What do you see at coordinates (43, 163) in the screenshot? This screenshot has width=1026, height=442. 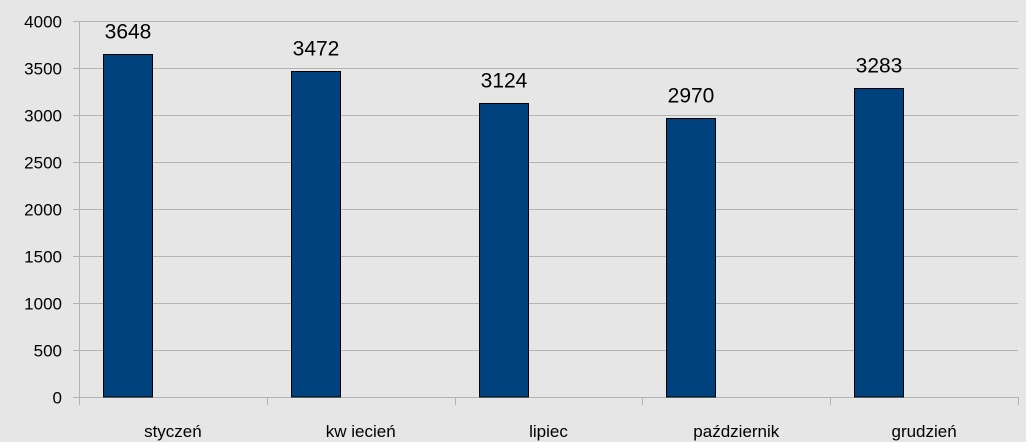 I see `y-tick-label: 2500` at bounding box center [43, 163].